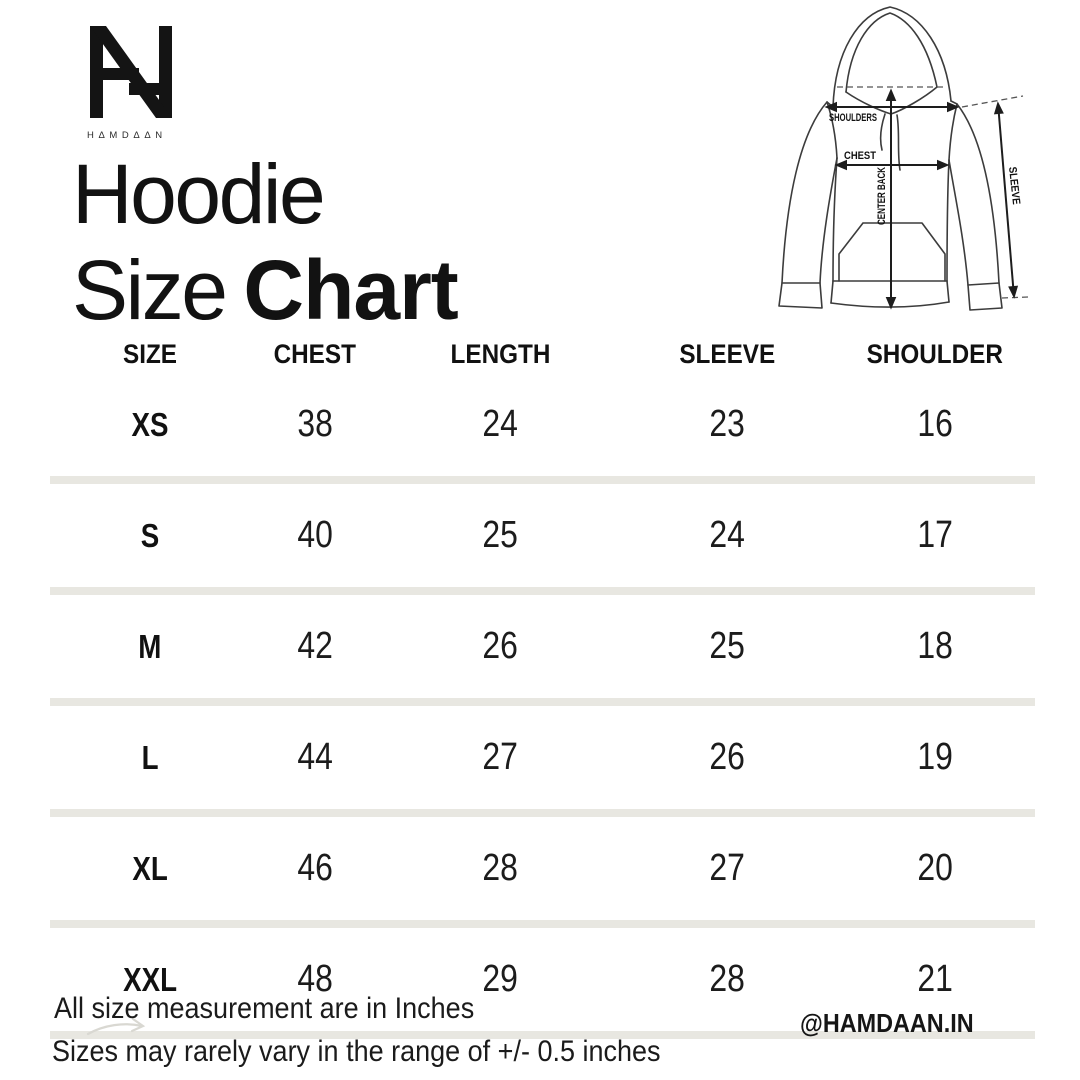 This screenshot has width=1080, height=1080. I want to click on table-row-xs: XS 38 24 23 16, so click(542, 424).